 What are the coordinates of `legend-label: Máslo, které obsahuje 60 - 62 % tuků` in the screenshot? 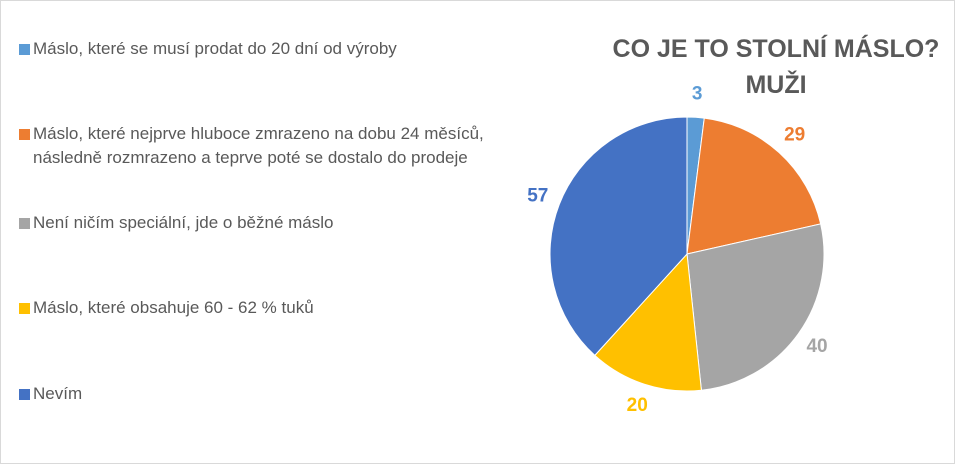 It's located at (173, 307).